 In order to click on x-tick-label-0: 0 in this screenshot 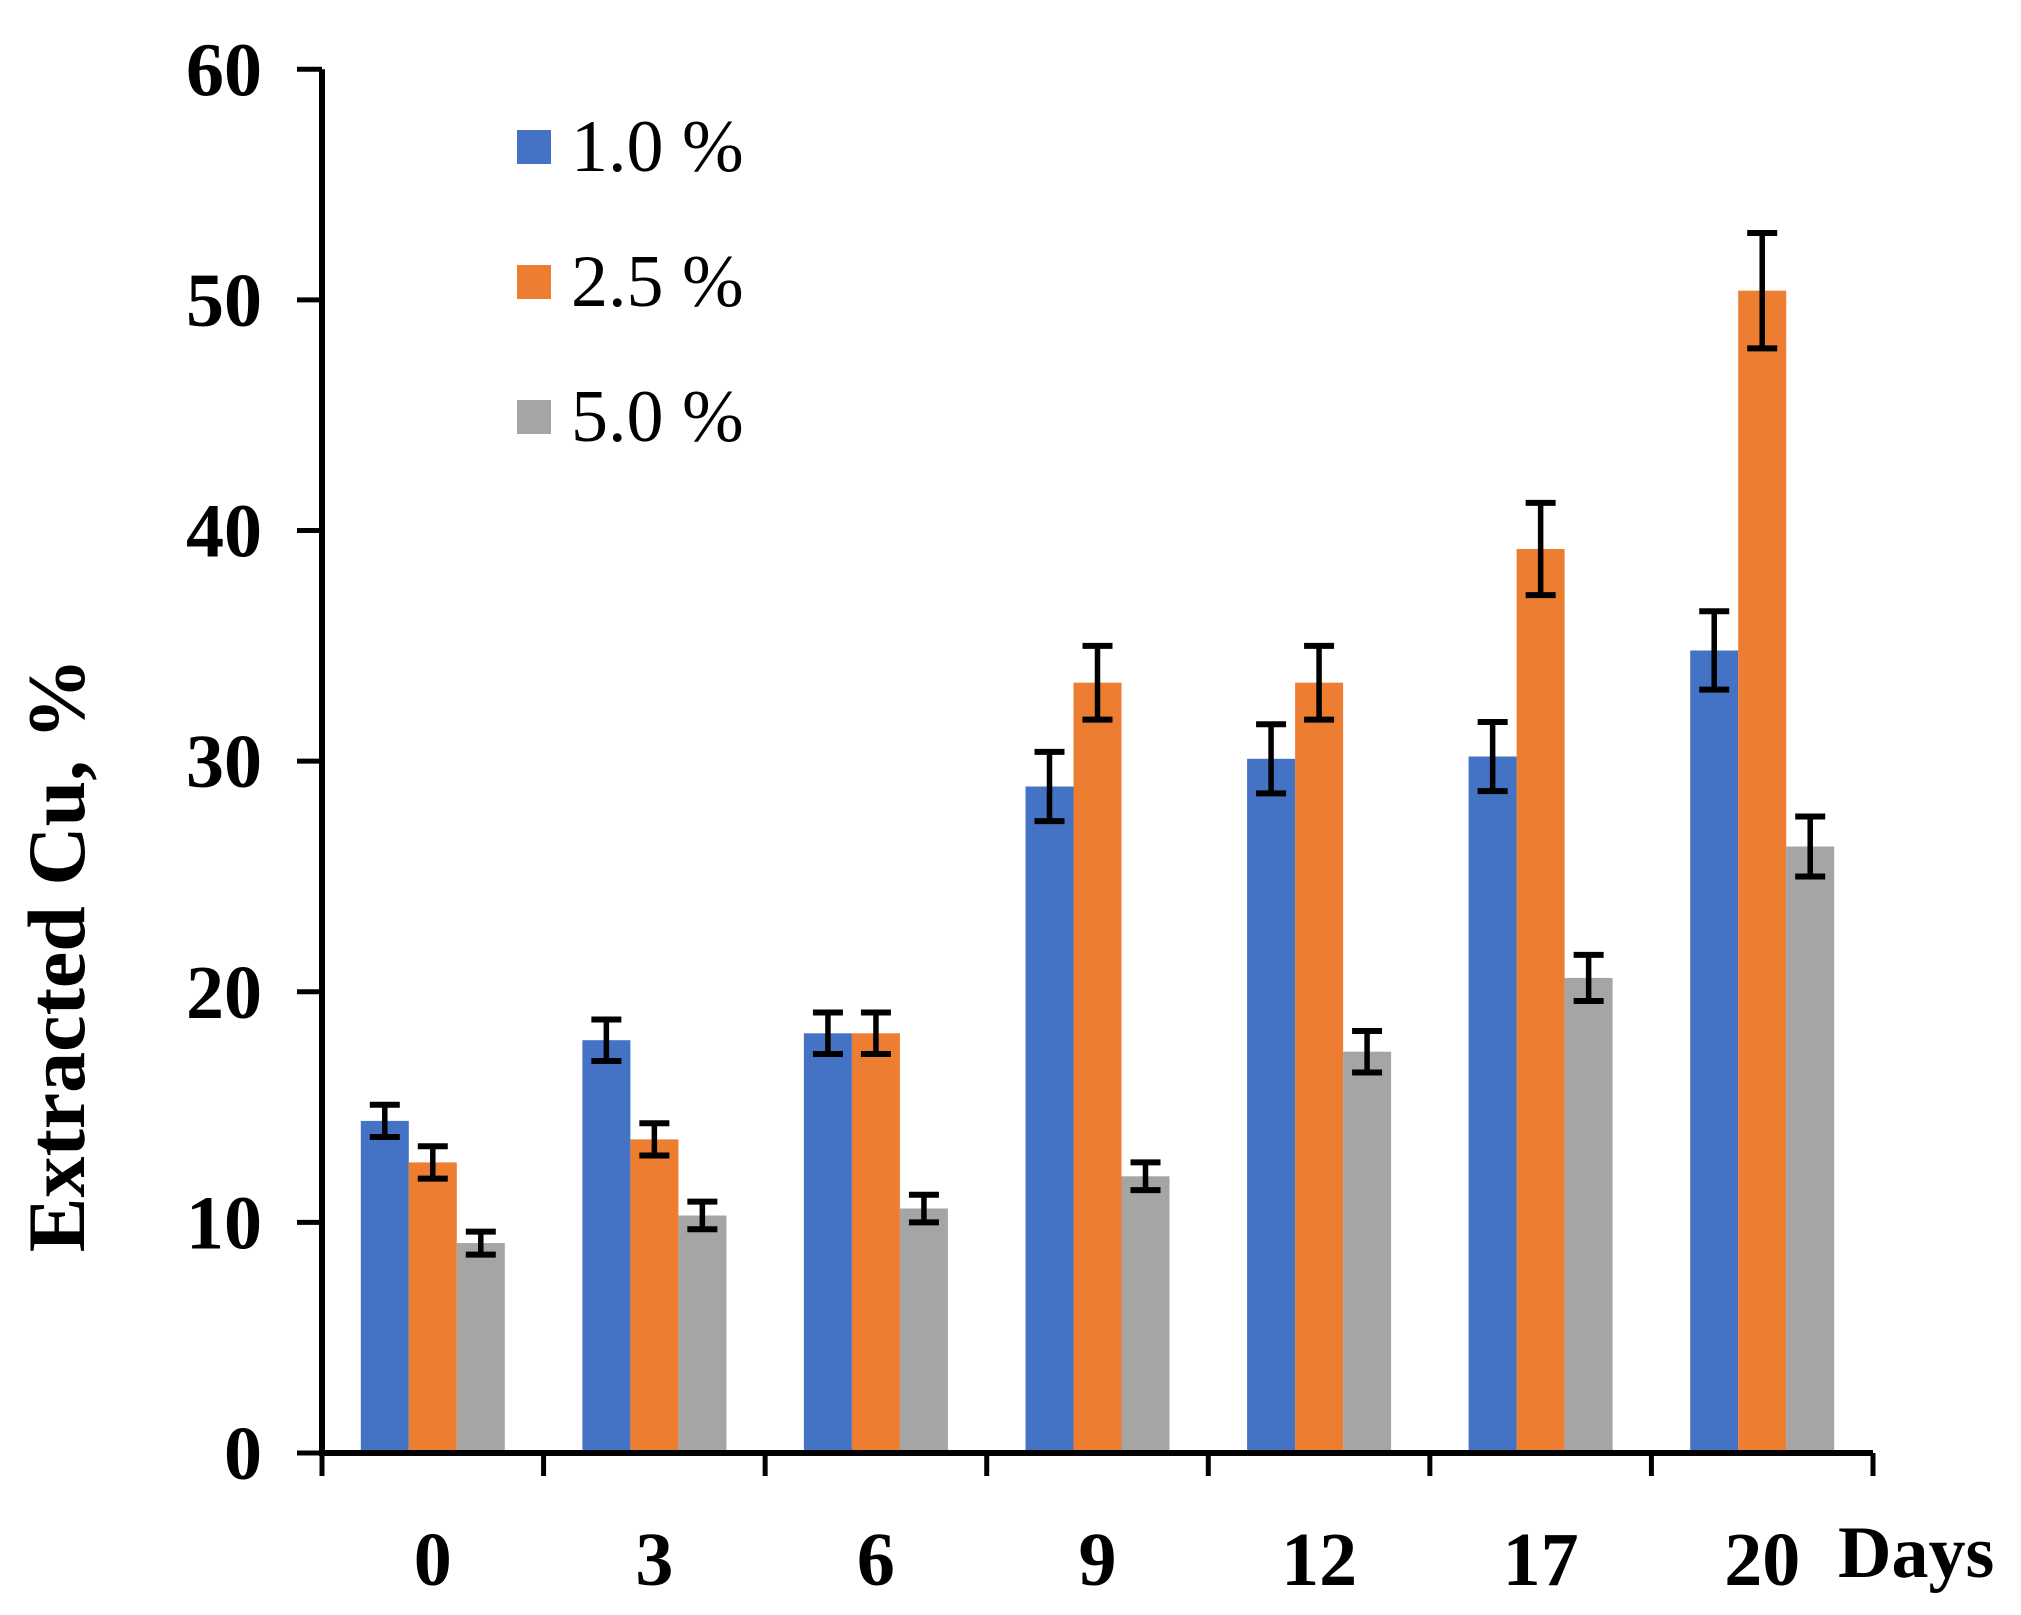, I will do `click(433, 1560)`.